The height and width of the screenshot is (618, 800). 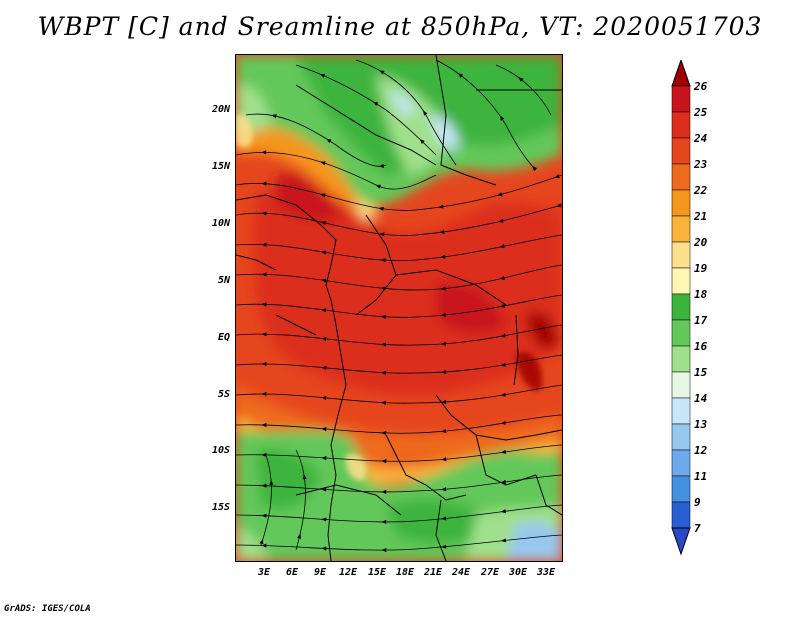 I want to click on lon-label: 15E, so click(x=377, y=572).